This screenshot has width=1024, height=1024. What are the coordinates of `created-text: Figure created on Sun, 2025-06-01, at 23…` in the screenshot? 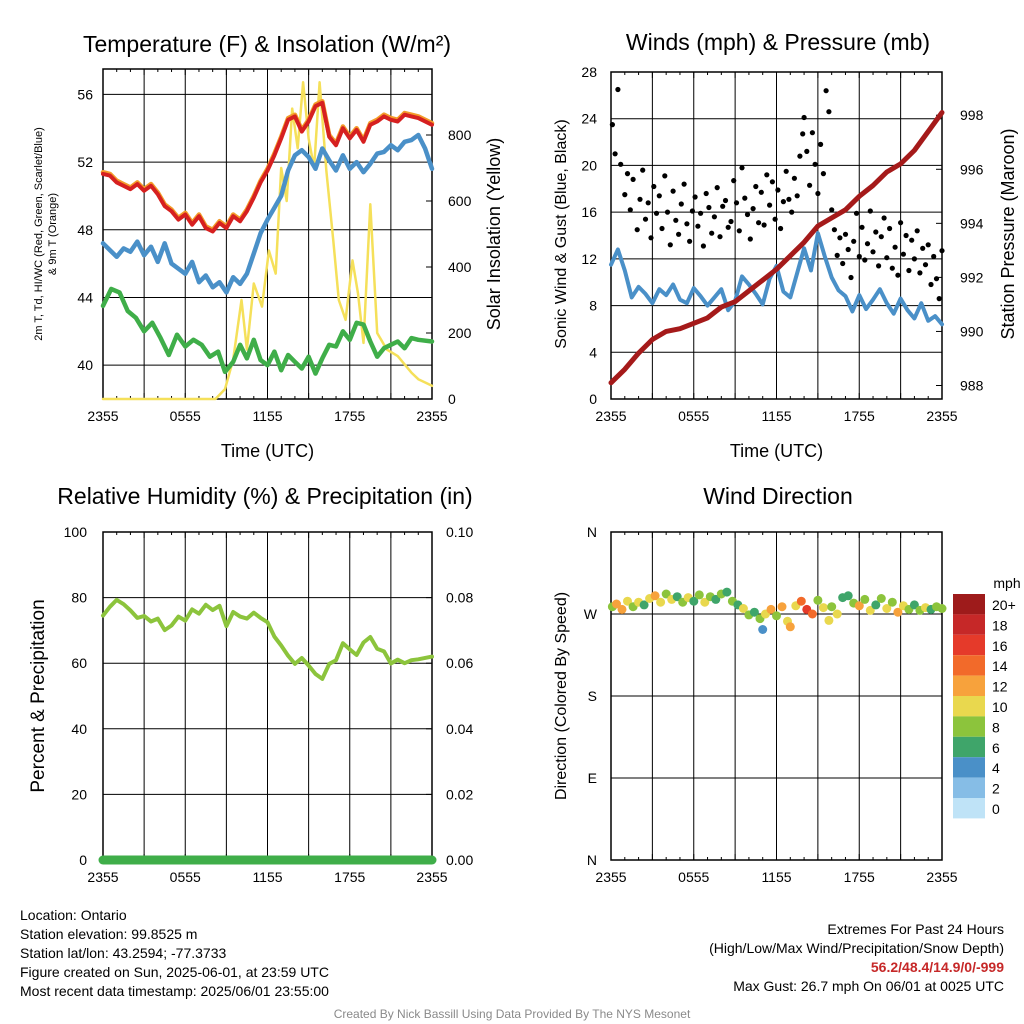 It's located at (174, 972).